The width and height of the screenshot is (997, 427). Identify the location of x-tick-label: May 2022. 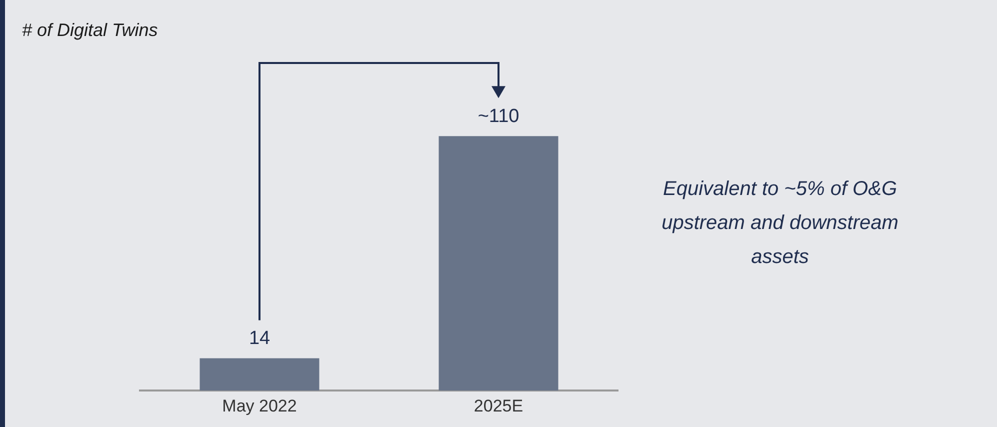
(259, 406).